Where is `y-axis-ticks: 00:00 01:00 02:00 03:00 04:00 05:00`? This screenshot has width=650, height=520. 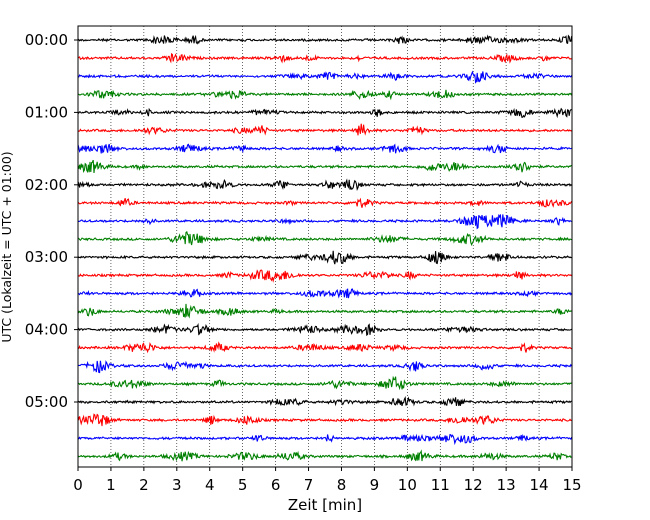
y-axis-ticks: 00:00 01:00 02:00 03:00 04:00 05:00 is located at coordinates (51, 221).